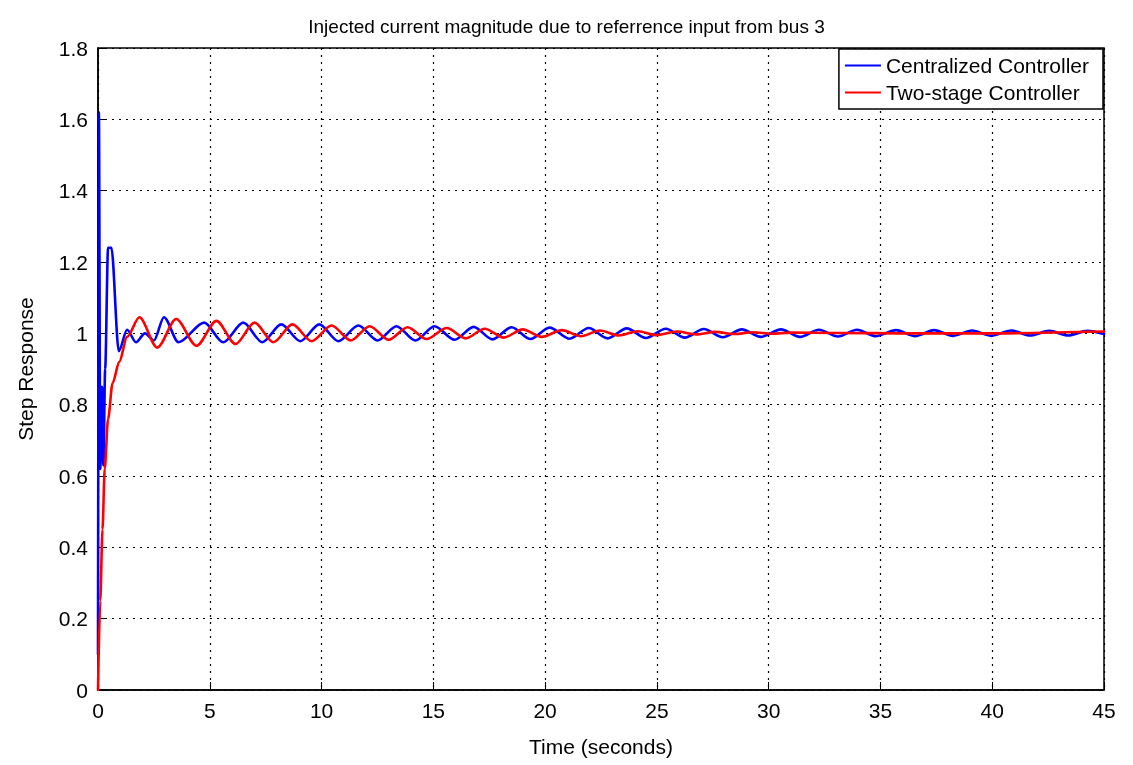 Image resolution: width=1133 pixels, height=765 pixels. What do you see at coordinates (82, 333) in the screenshot?
I see `y-tick-label: 1` at bounding box center [82, 333].